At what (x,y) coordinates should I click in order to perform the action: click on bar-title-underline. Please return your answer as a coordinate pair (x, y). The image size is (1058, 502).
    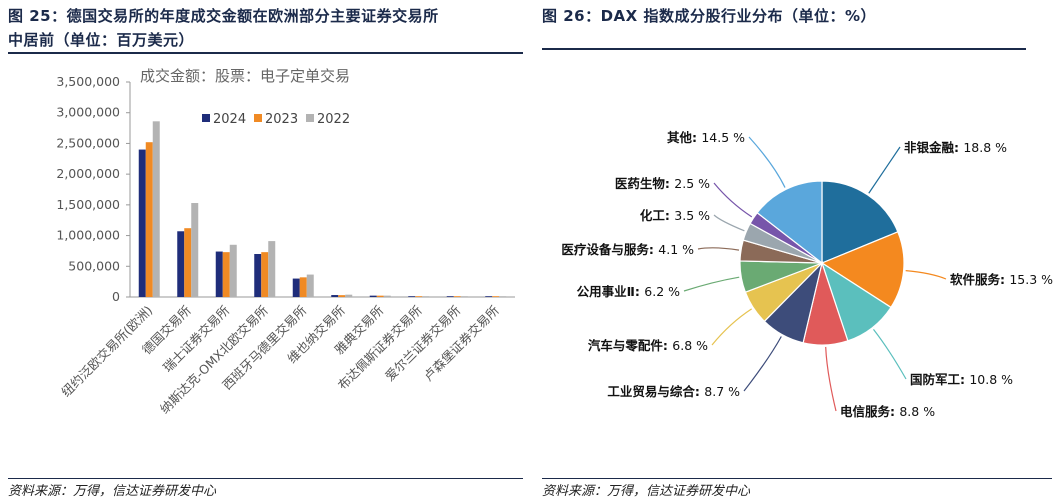
    Looking at the image, I should click on (265, 53).